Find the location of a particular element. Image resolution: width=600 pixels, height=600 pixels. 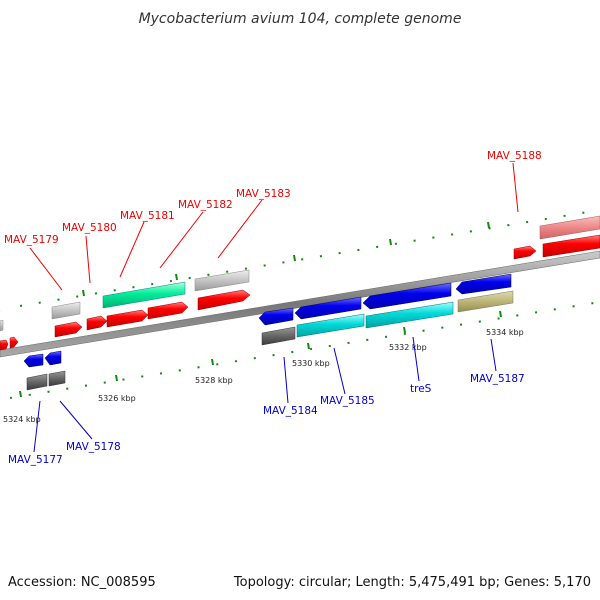

gene-mav-5177-dark is located at coordinates (37, 382).